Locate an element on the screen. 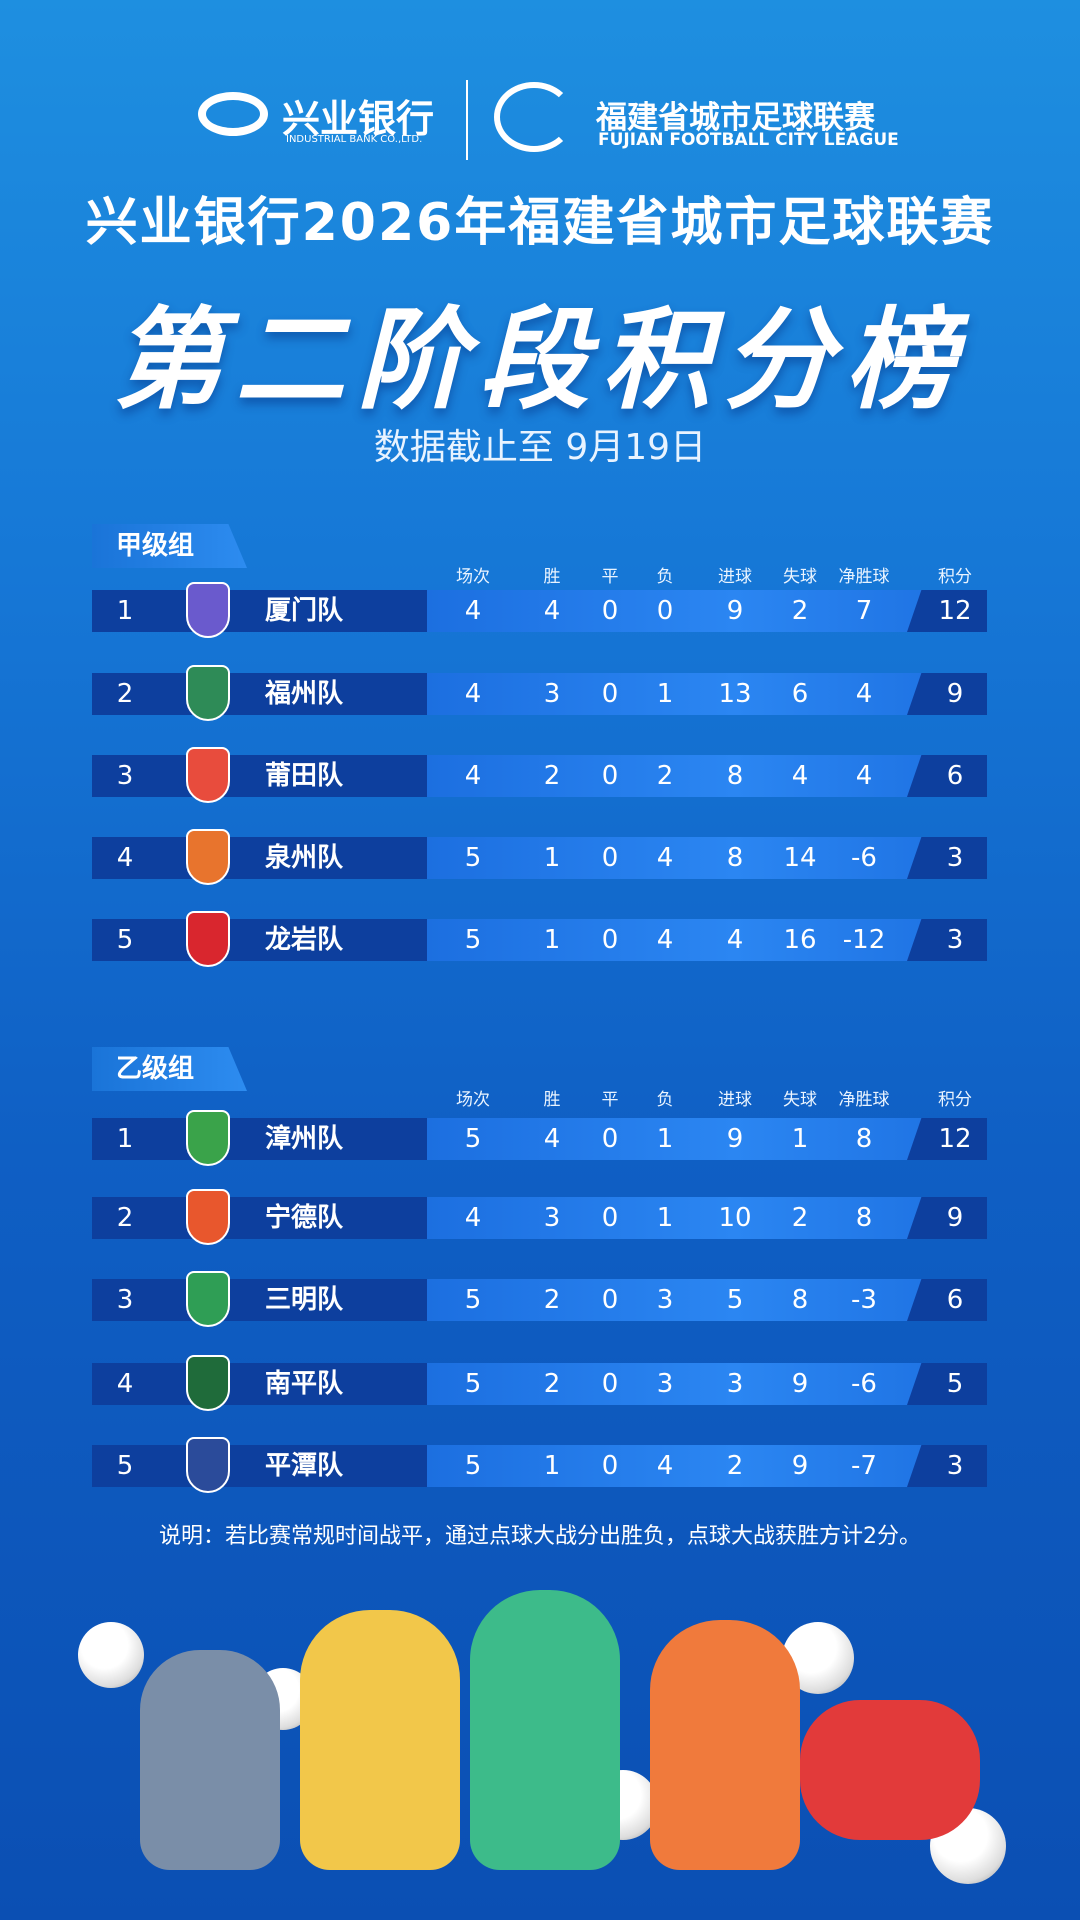 Image resolution: width=1080 pixels, height=1920 pixels. rank: 2 is located at coordinates (125, 1218).